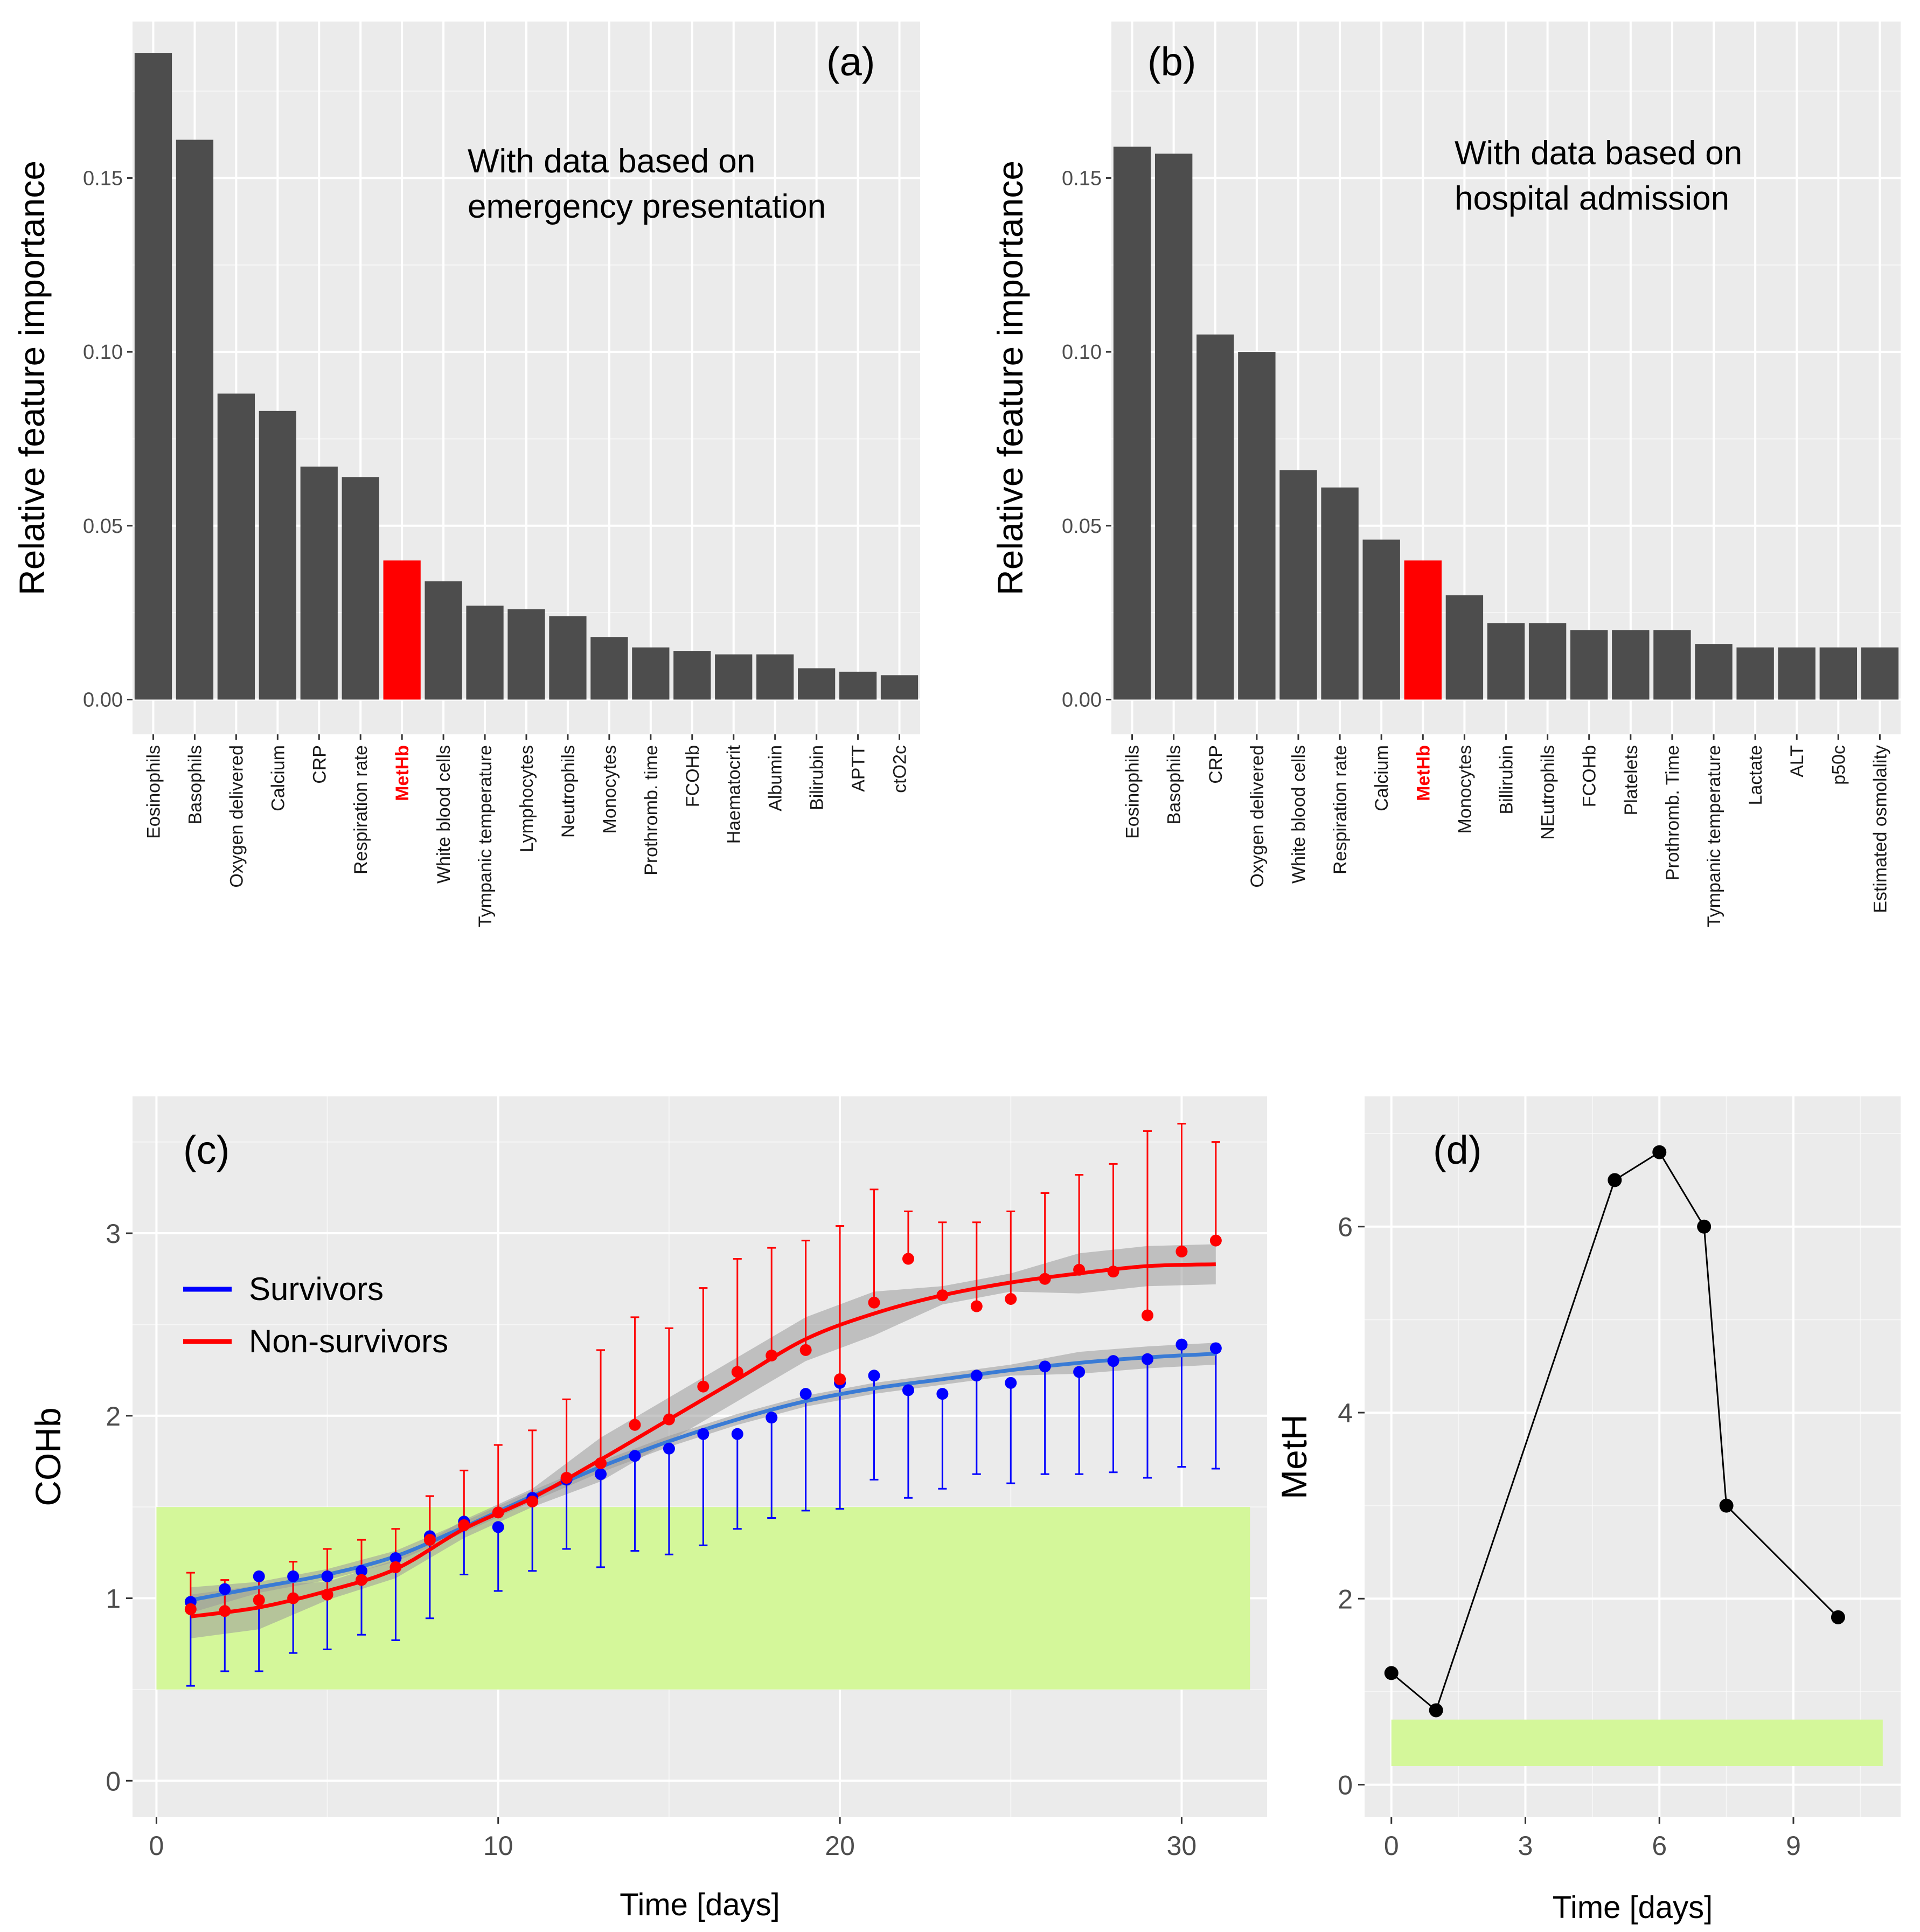  What do you see at coordinates (1345, 1785) in the screenshot?
I see `panel-d-ytick-label: 0` at bounding box center [1345, 1785].